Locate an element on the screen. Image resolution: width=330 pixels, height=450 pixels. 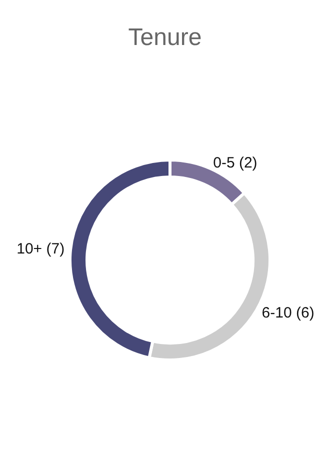
slice-label: 0-5 (2) is located at coordinates (235, 163).